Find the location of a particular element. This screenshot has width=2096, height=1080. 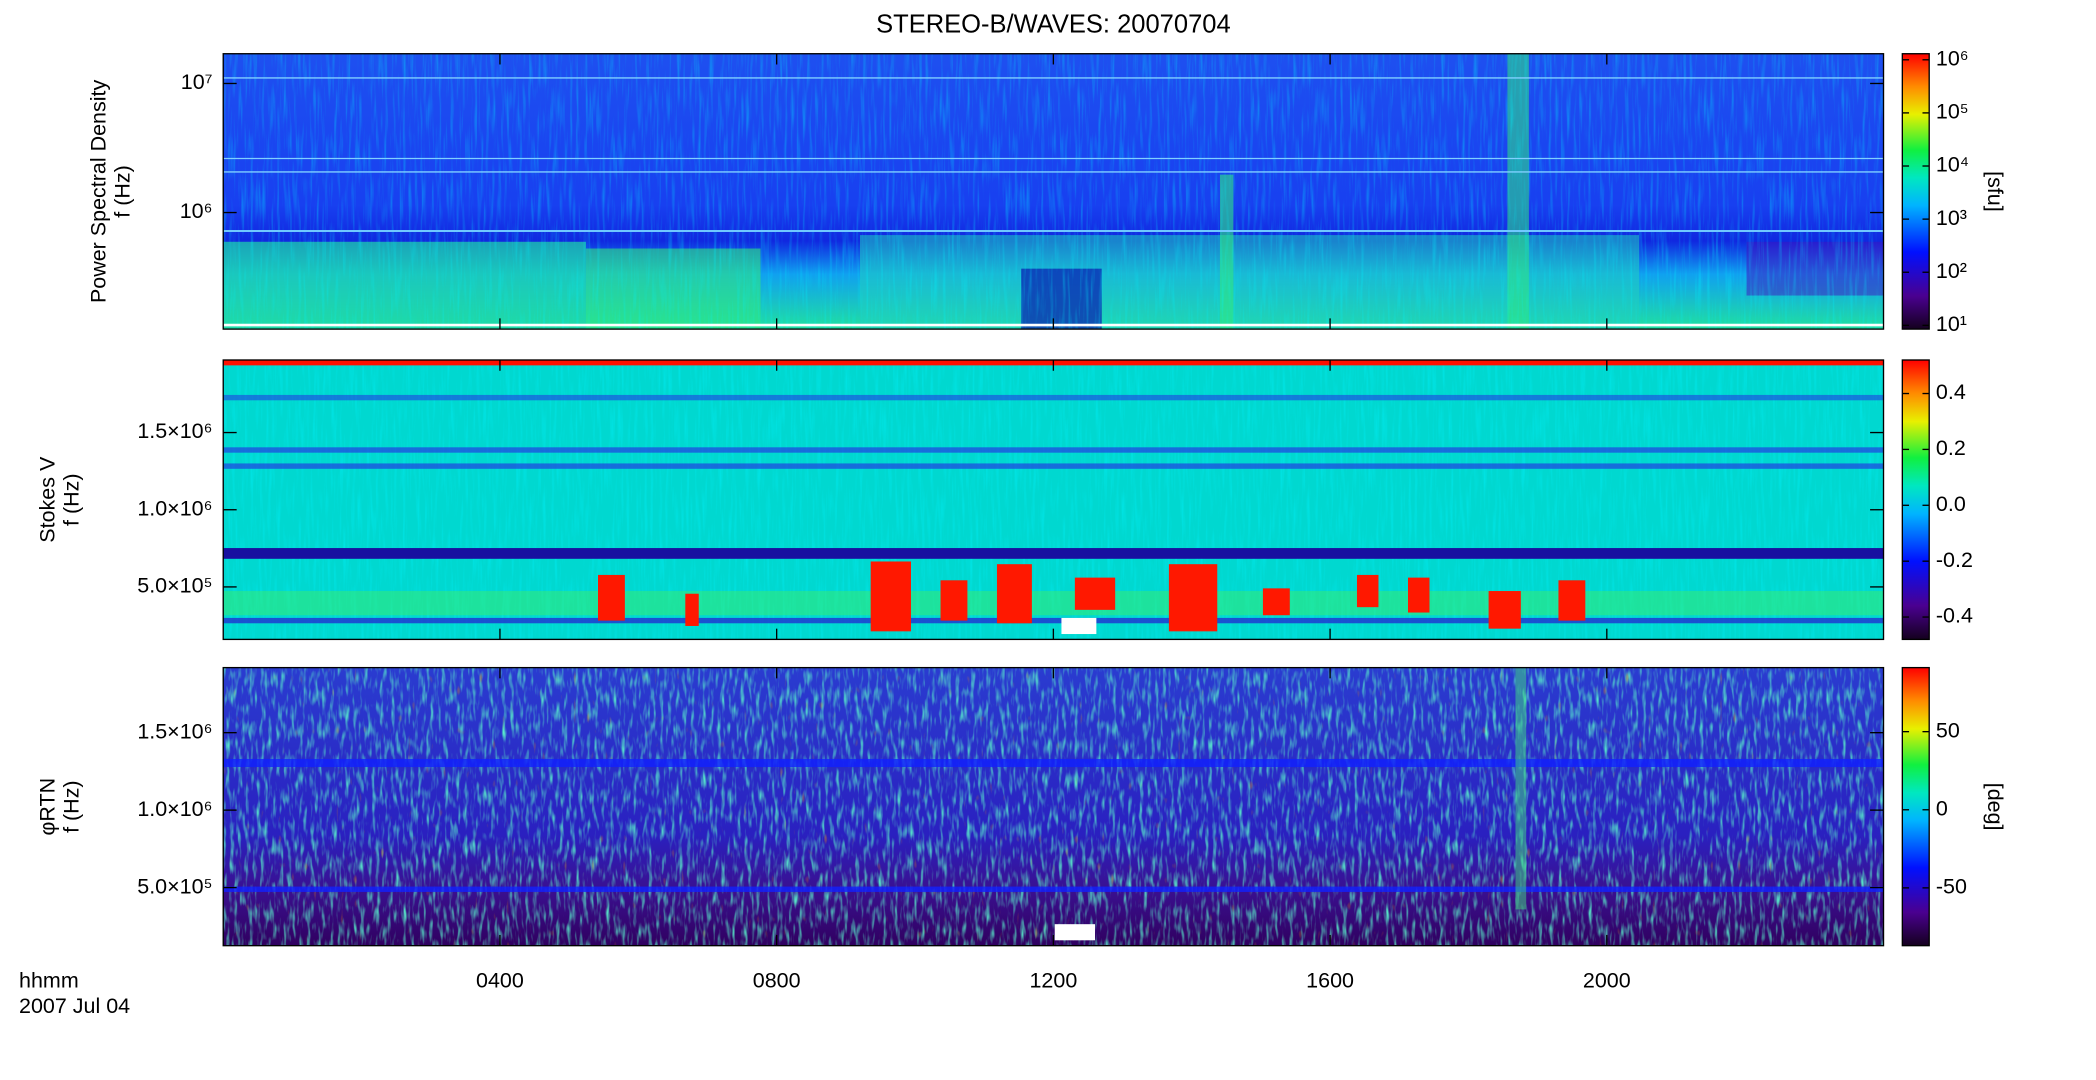

x-tick-label: 0400 is located at coordinates (500, 981).